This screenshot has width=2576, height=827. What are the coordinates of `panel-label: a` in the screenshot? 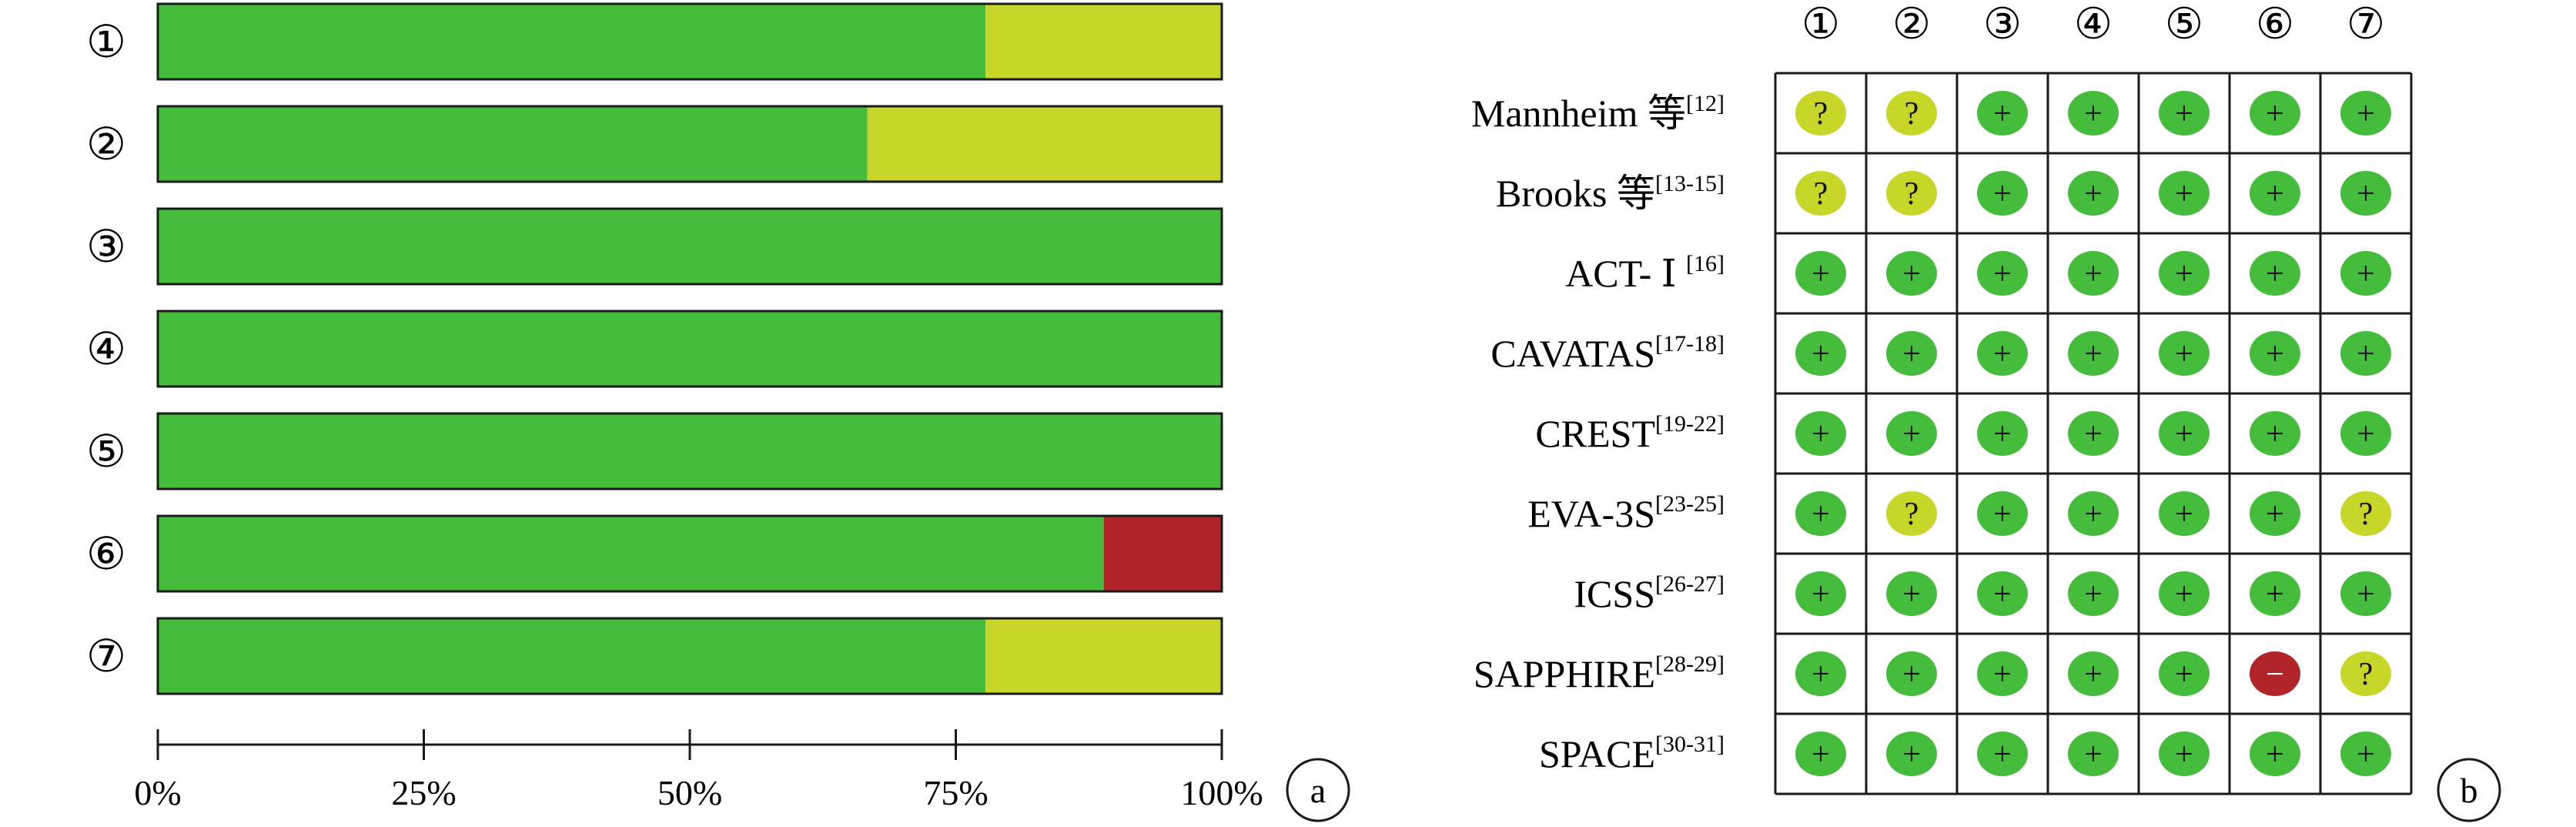 It's located at (1318, 790).